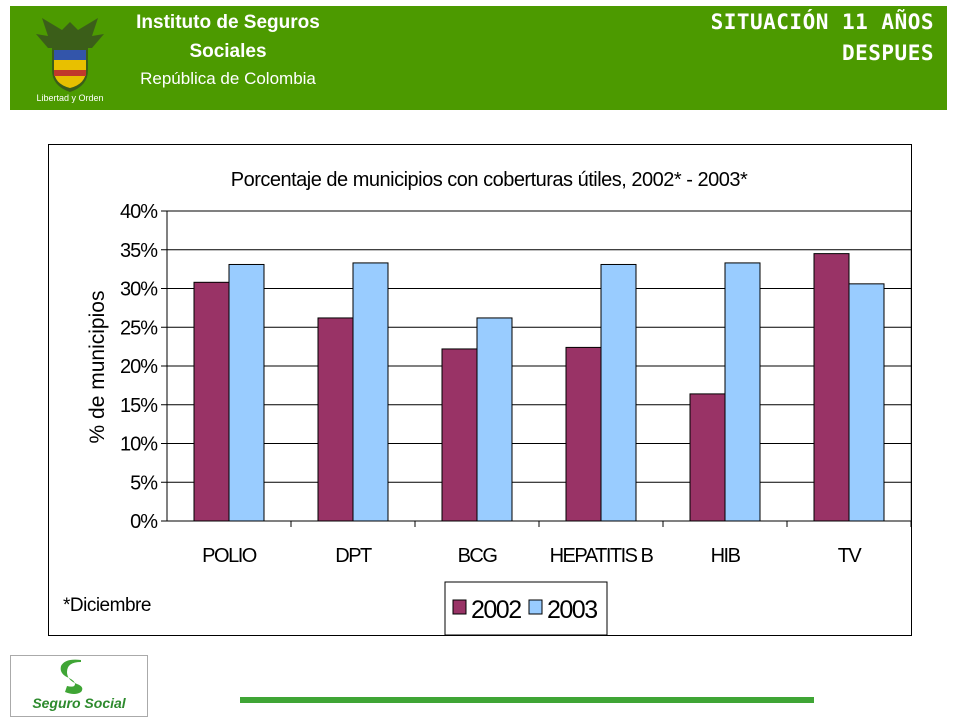  What do you see at coordinates (602, 556) in the screenshot?
I see `x-tick-label: HEPATITIS B` at bounding box center [602, 556].